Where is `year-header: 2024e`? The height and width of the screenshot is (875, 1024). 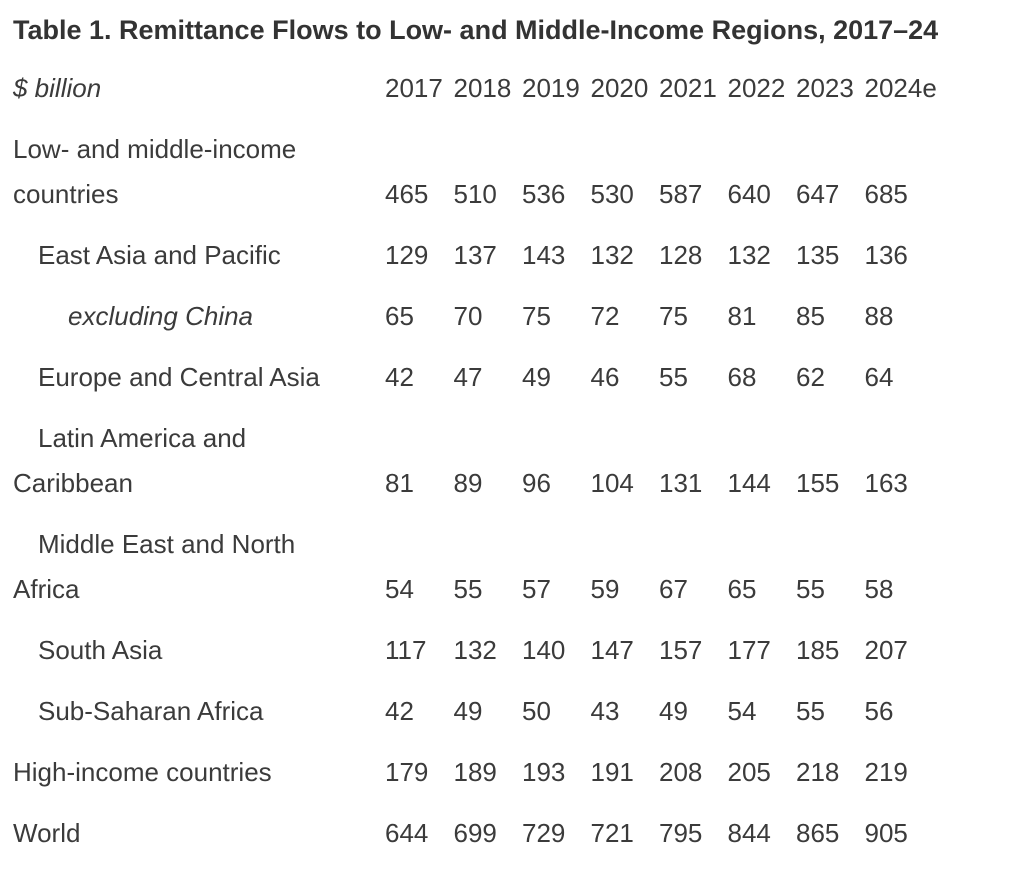 year-header: 2024e is located at coordinates (900, 88).